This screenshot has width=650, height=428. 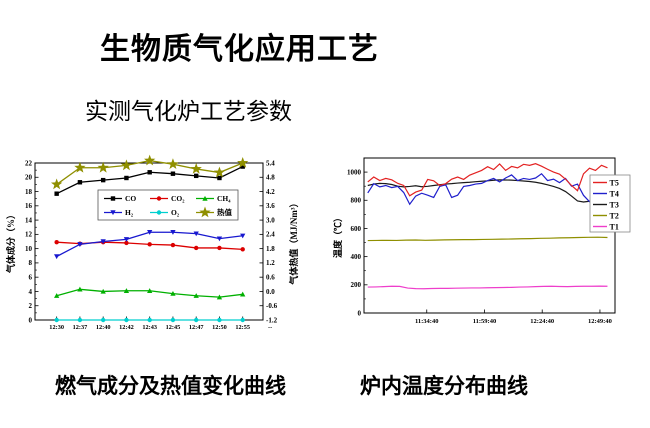 What do you see at coordinates (356, 201) in the screenshot?
I see `svg-text: 800` at bounding box center [356, 201].